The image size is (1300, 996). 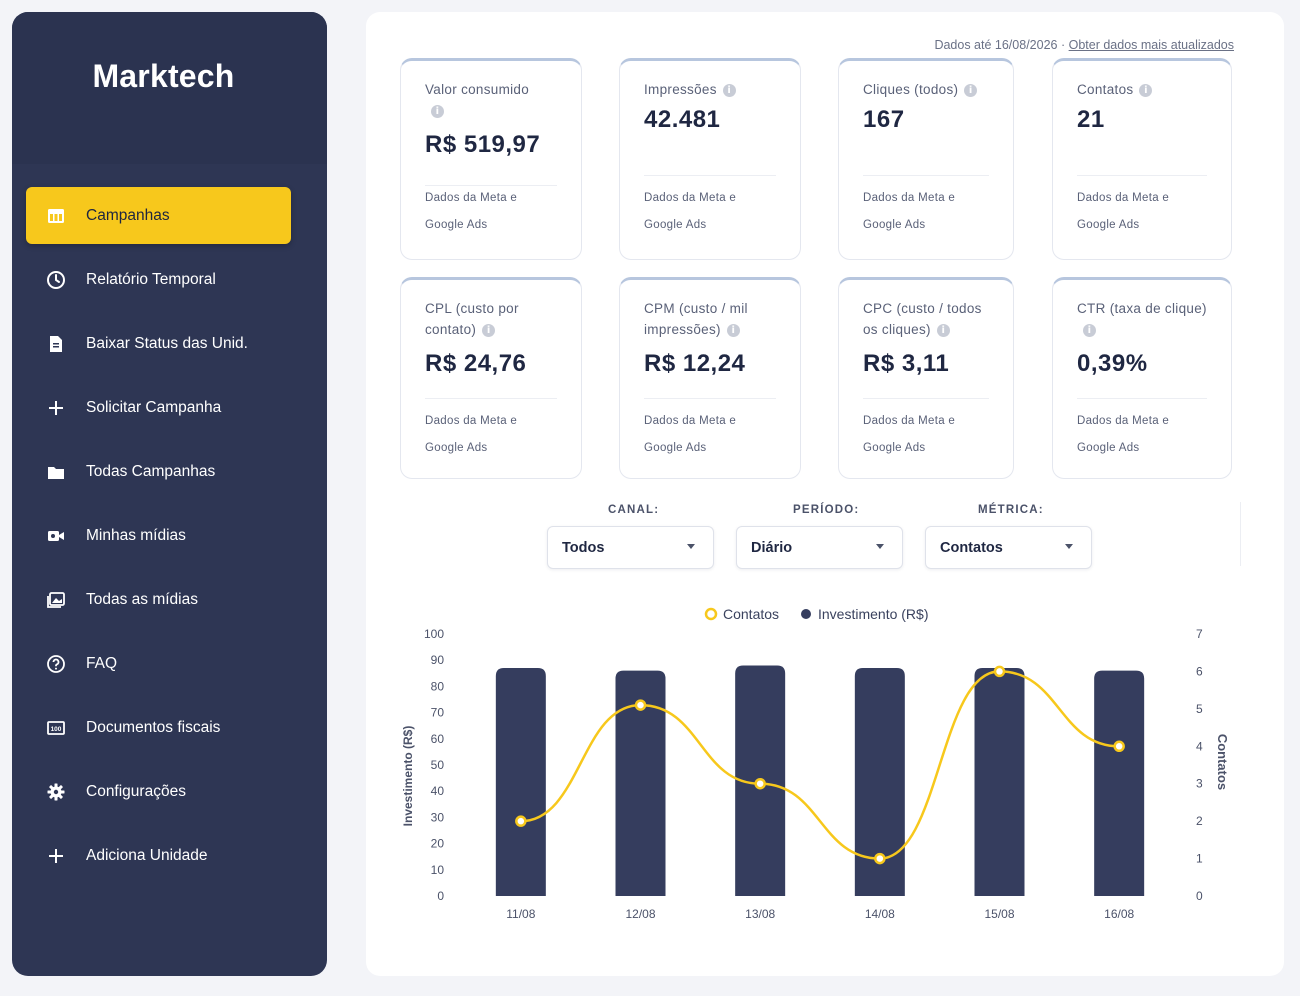 What do you see at coordinates (153, 727) in the screenshot?
I see `sidebar-item-label: Documentos fiscais` at bounding box center [153, 727].